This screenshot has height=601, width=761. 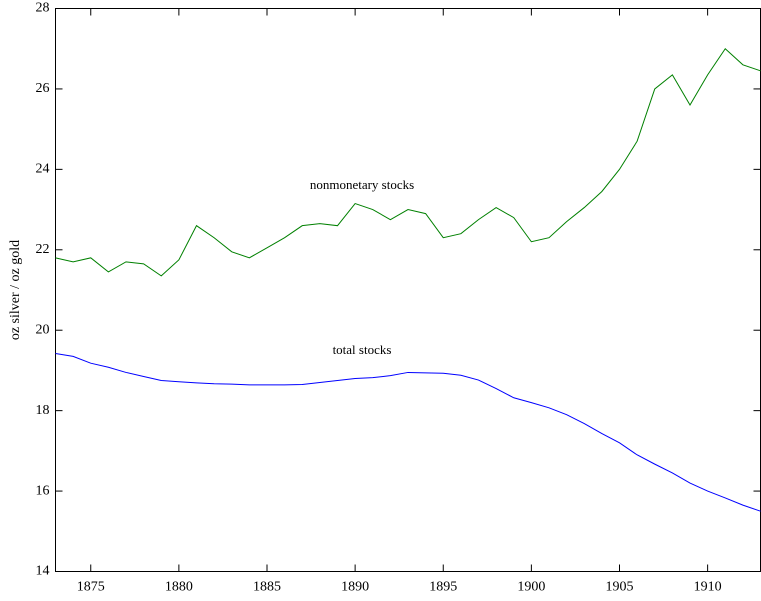 I want to click on y-tick-label: 20, so click(x=43, y=329).